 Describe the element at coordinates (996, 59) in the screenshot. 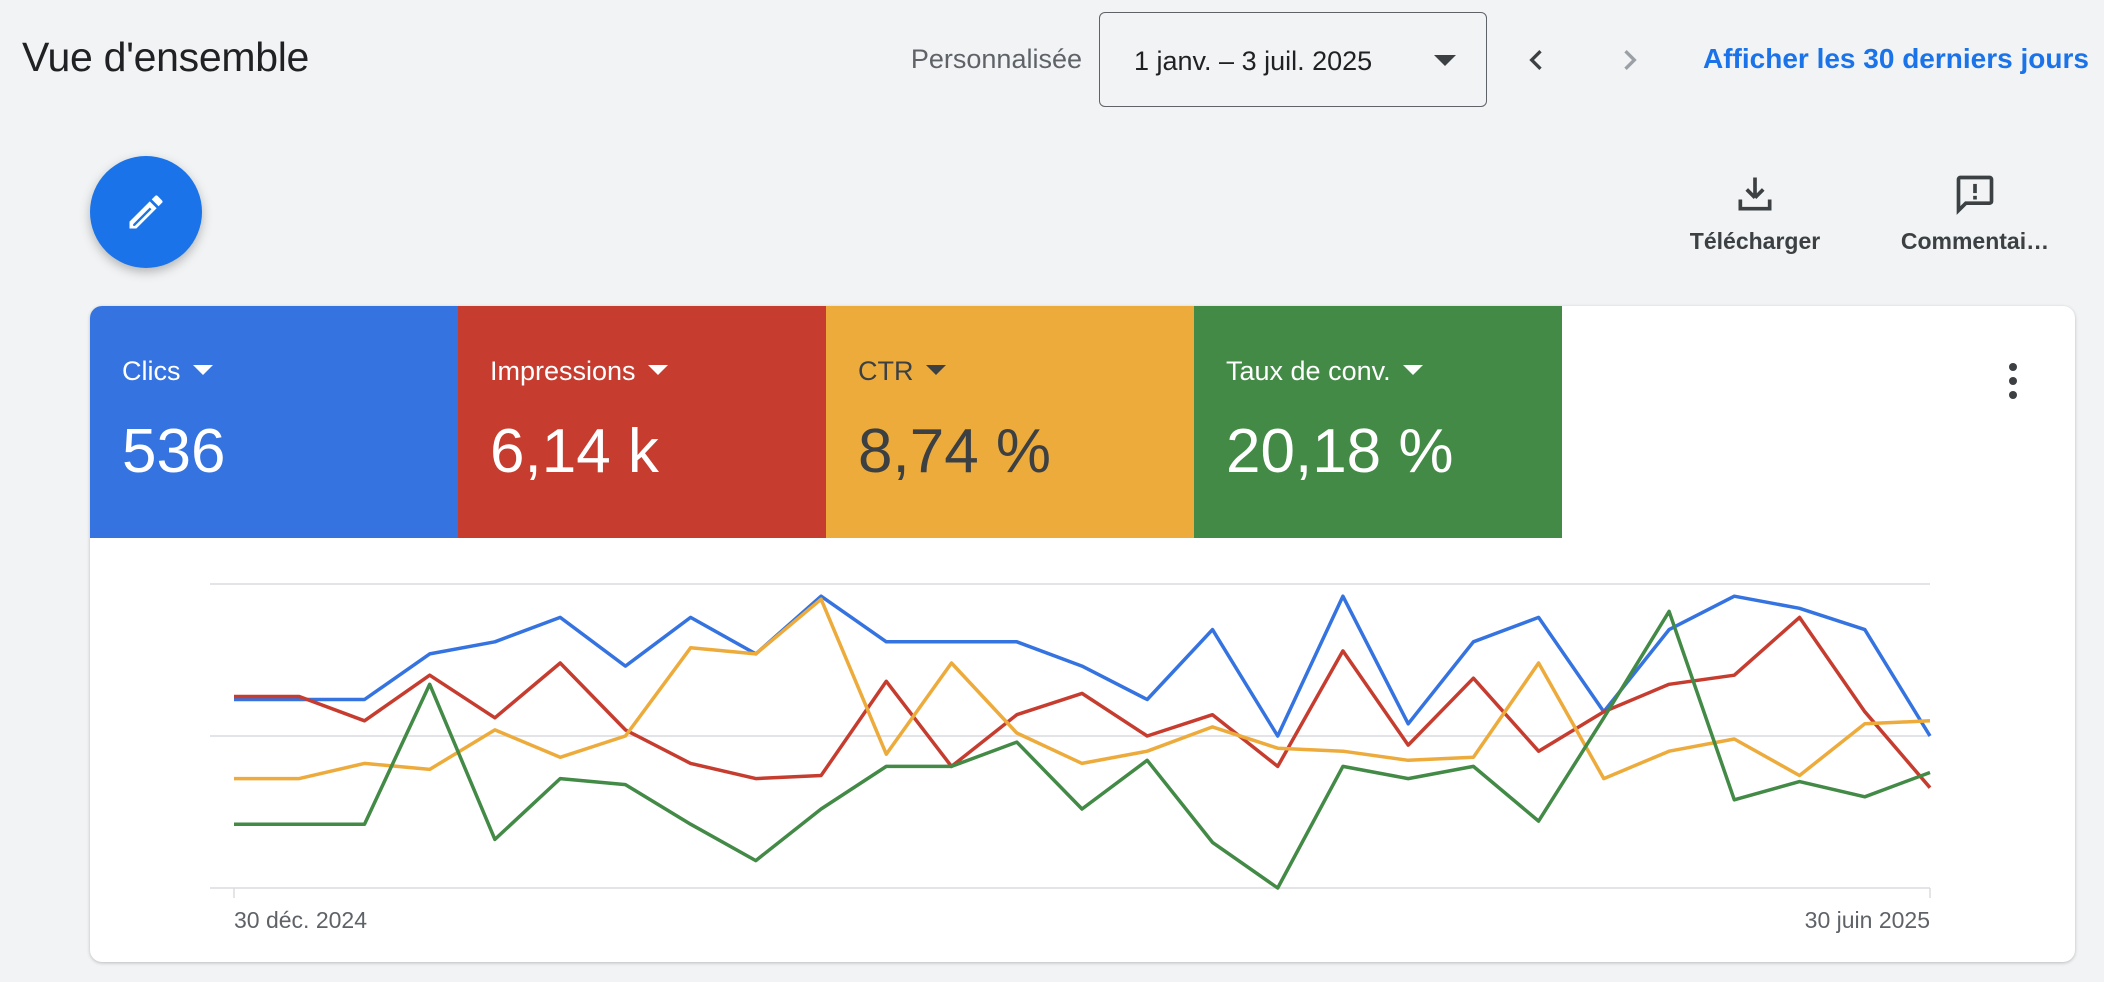

I see `period-label: Personnalisée` at that location.